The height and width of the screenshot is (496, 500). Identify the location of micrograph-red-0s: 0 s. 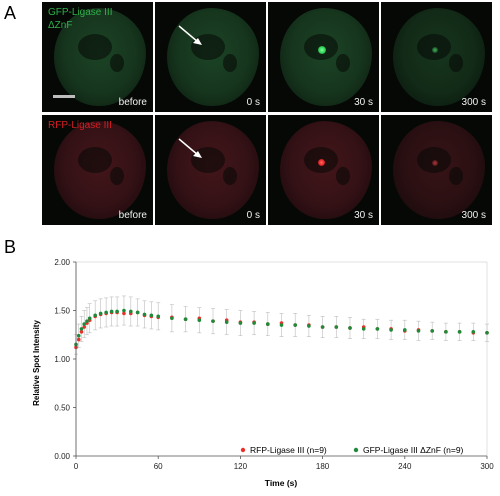
(210, 170).